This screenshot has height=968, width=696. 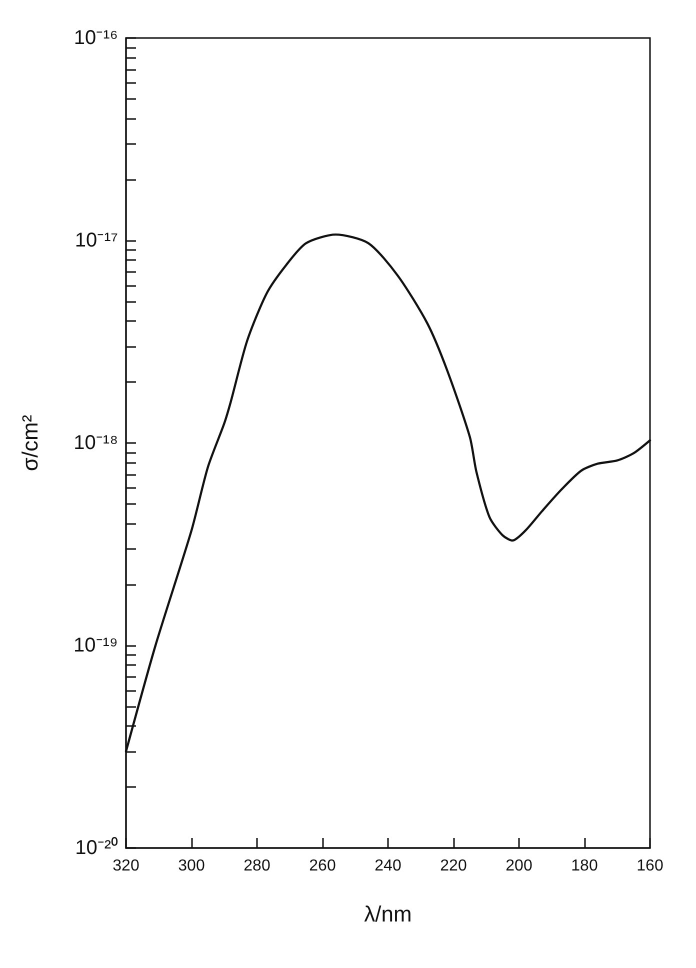 I want to click on x-tick-label: 180, so click(x=584, y=866).